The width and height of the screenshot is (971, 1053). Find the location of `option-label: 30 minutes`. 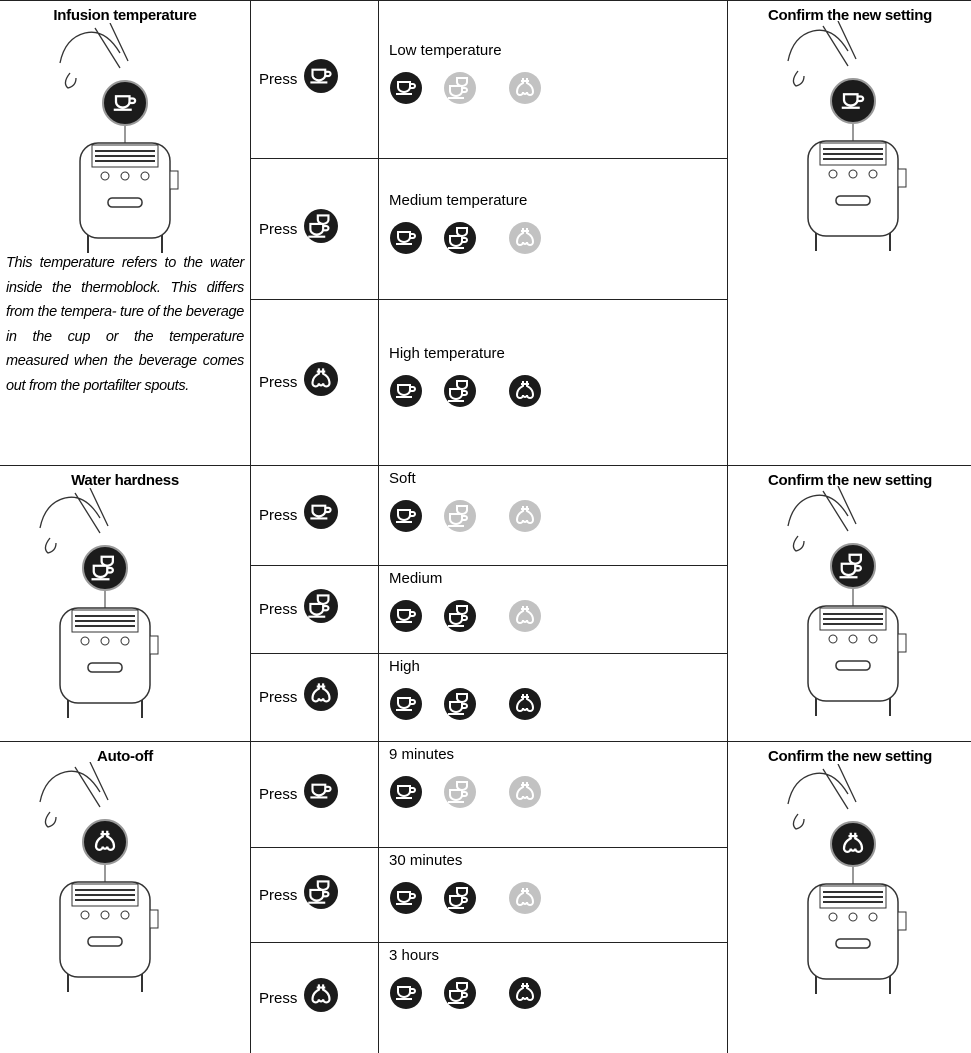

option-label: 30 minutes is located at coordinates (426, 860).